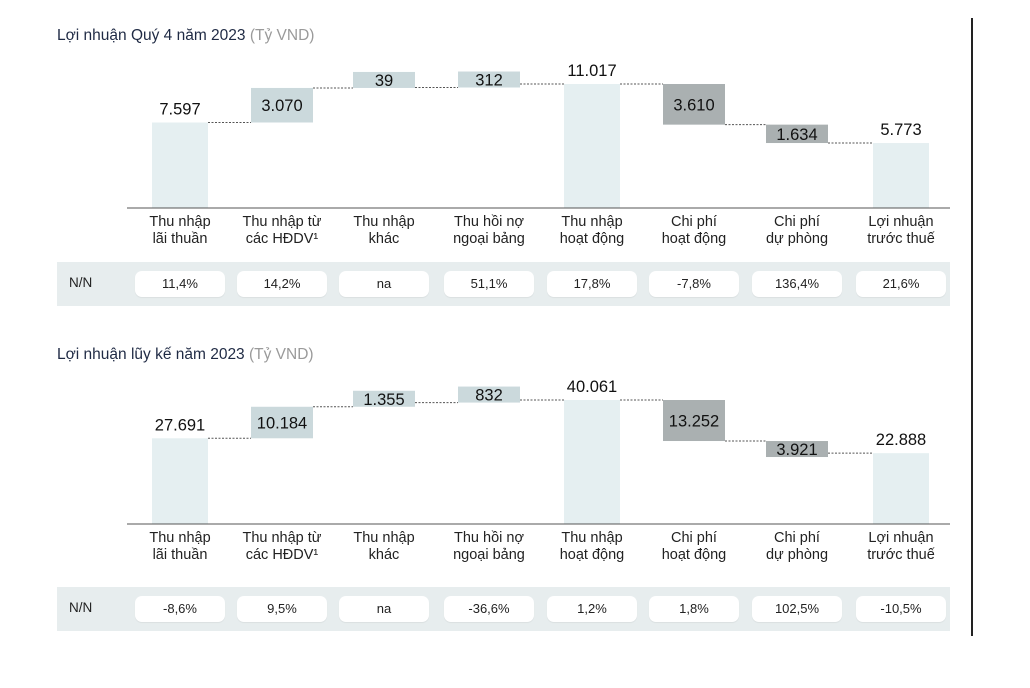  What do you see at coordinates (901, 609) in the screenshot?
I see `yoy-pill: -10,5%` at bounding box center [901, 609].